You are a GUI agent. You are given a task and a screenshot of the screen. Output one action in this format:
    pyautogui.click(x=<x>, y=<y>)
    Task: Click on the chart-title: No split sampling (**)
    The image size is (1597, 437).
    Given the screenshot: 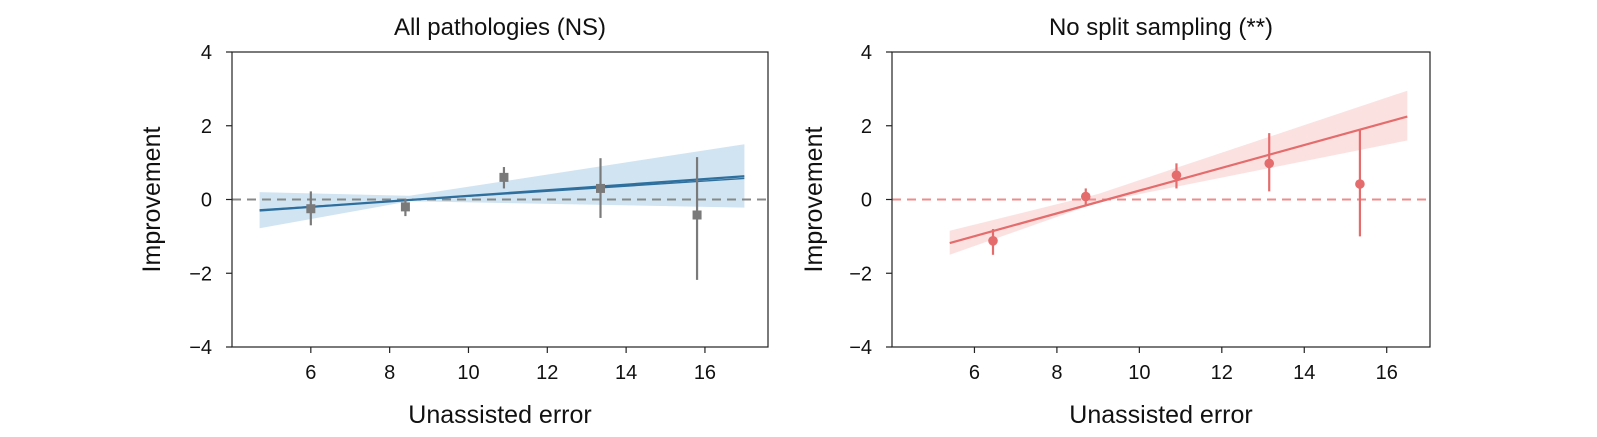 What is the action you would take?
    pyautogui.click(x=1161, y=27)
    